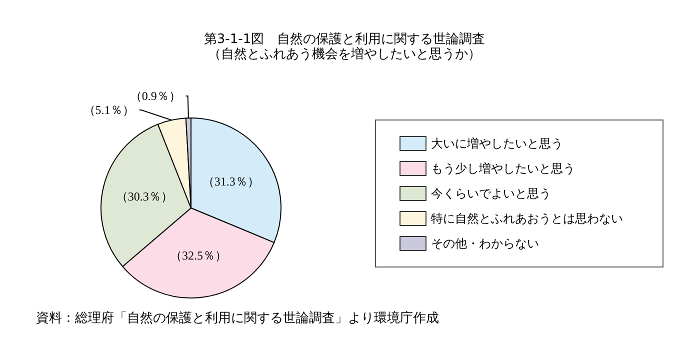  Describe the element at coordinates (155, 96) in the screenshot. I see `data-label: （0.9％）` at that location.